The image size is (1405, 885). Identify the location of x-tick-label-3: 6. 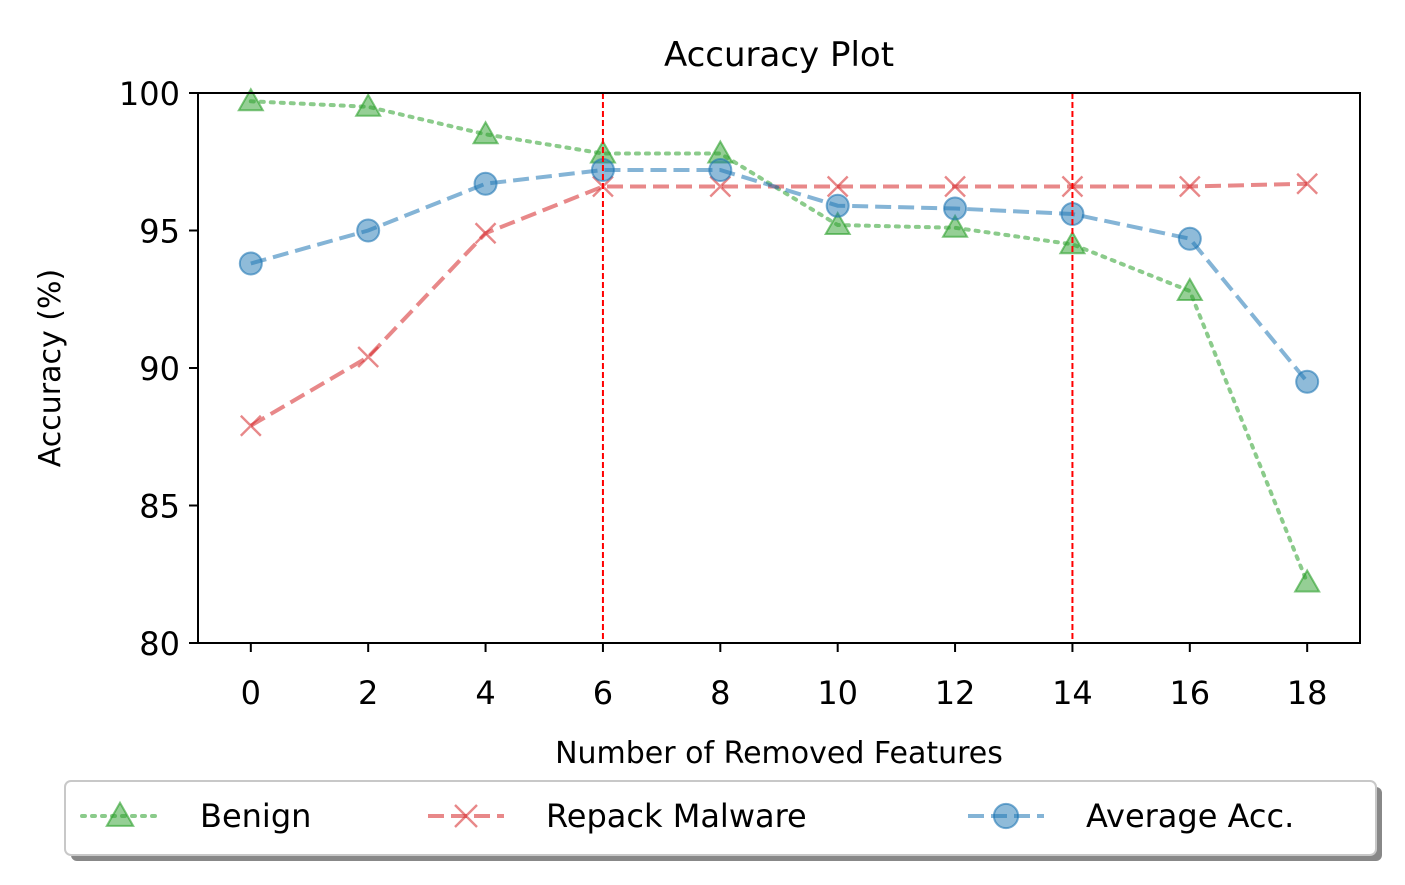
(603, 693).